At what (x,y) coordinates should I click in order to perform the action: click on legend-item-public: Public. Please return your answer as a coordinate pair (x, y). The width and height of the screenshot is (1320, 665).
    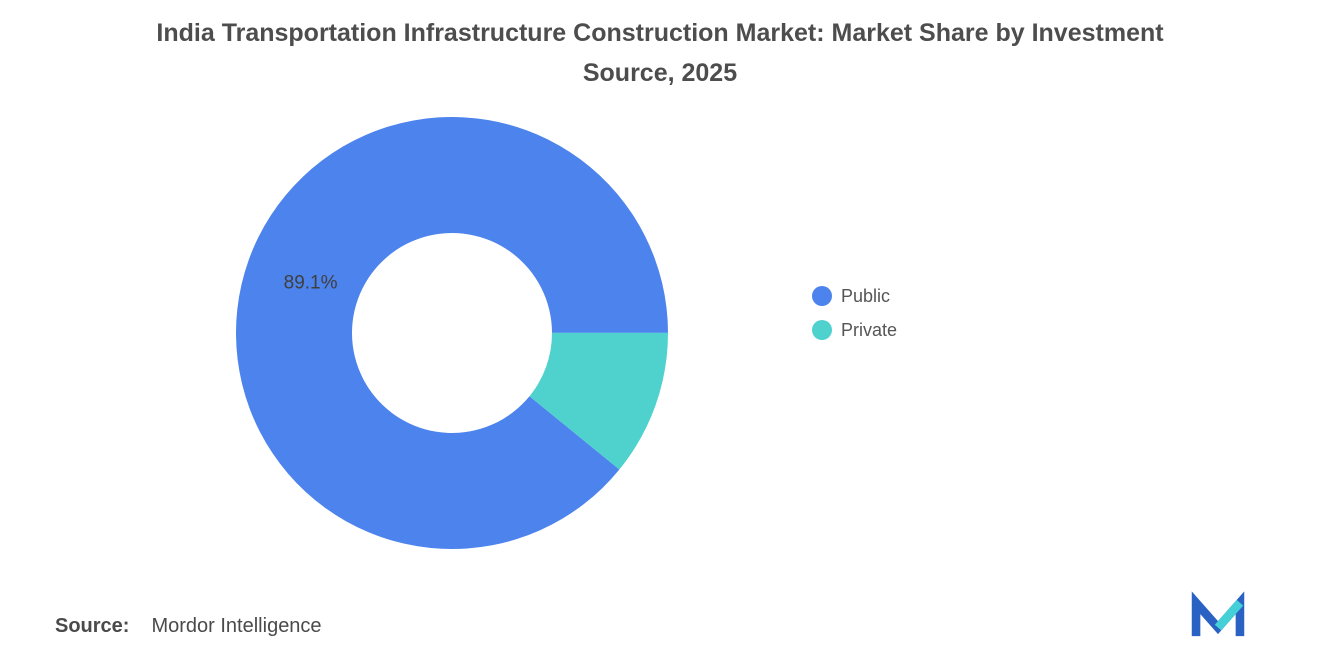
    Looking at the image, I should click on (854, 296).